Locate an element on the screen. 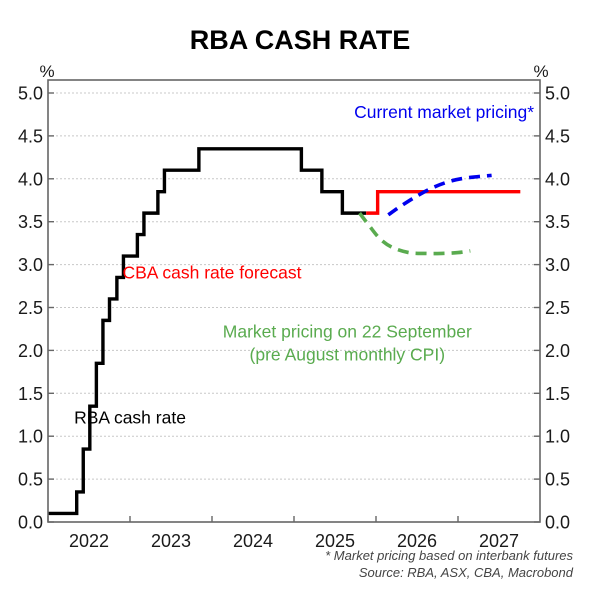 The height and width of the screenshot is (600, 600). y-tick-label-left: 2.0 is located at coordinates (30, 351).